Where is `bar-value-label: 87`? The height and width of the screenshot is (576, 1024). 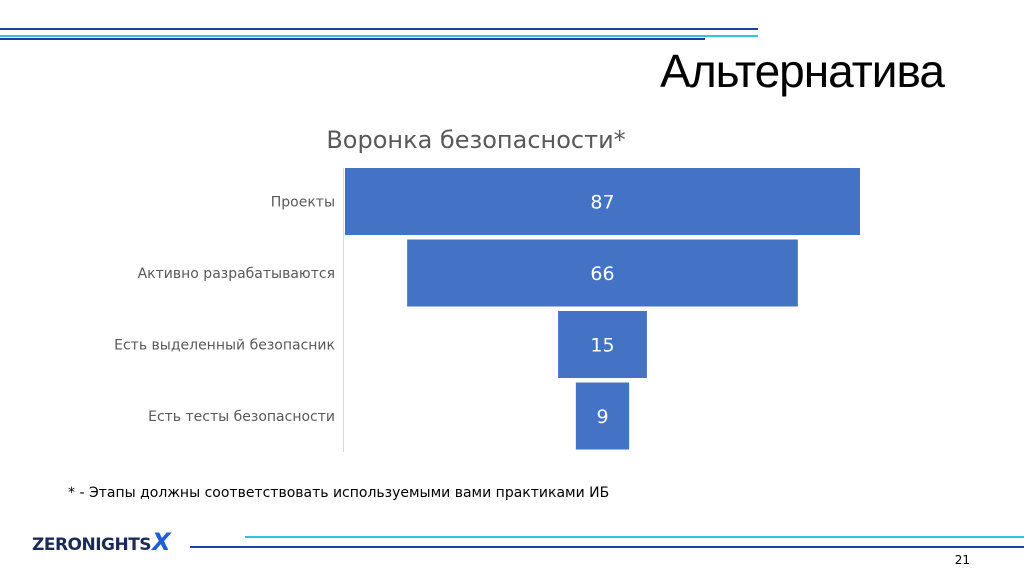
bar-value-label: 87 is located at coordinates (602, 203).